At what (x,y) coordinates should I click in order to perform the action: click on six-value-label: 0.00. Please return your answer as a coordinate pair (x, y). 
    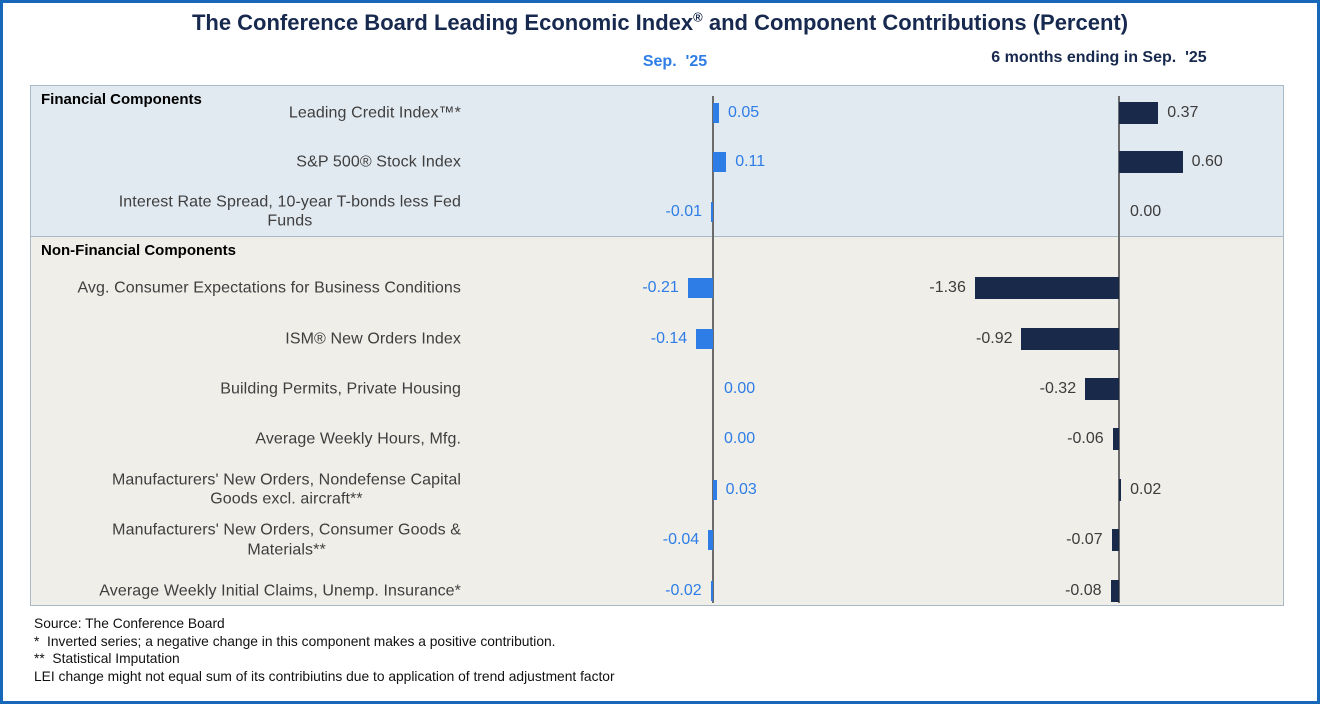
    Looking at the image, I should click on (1146, 211).